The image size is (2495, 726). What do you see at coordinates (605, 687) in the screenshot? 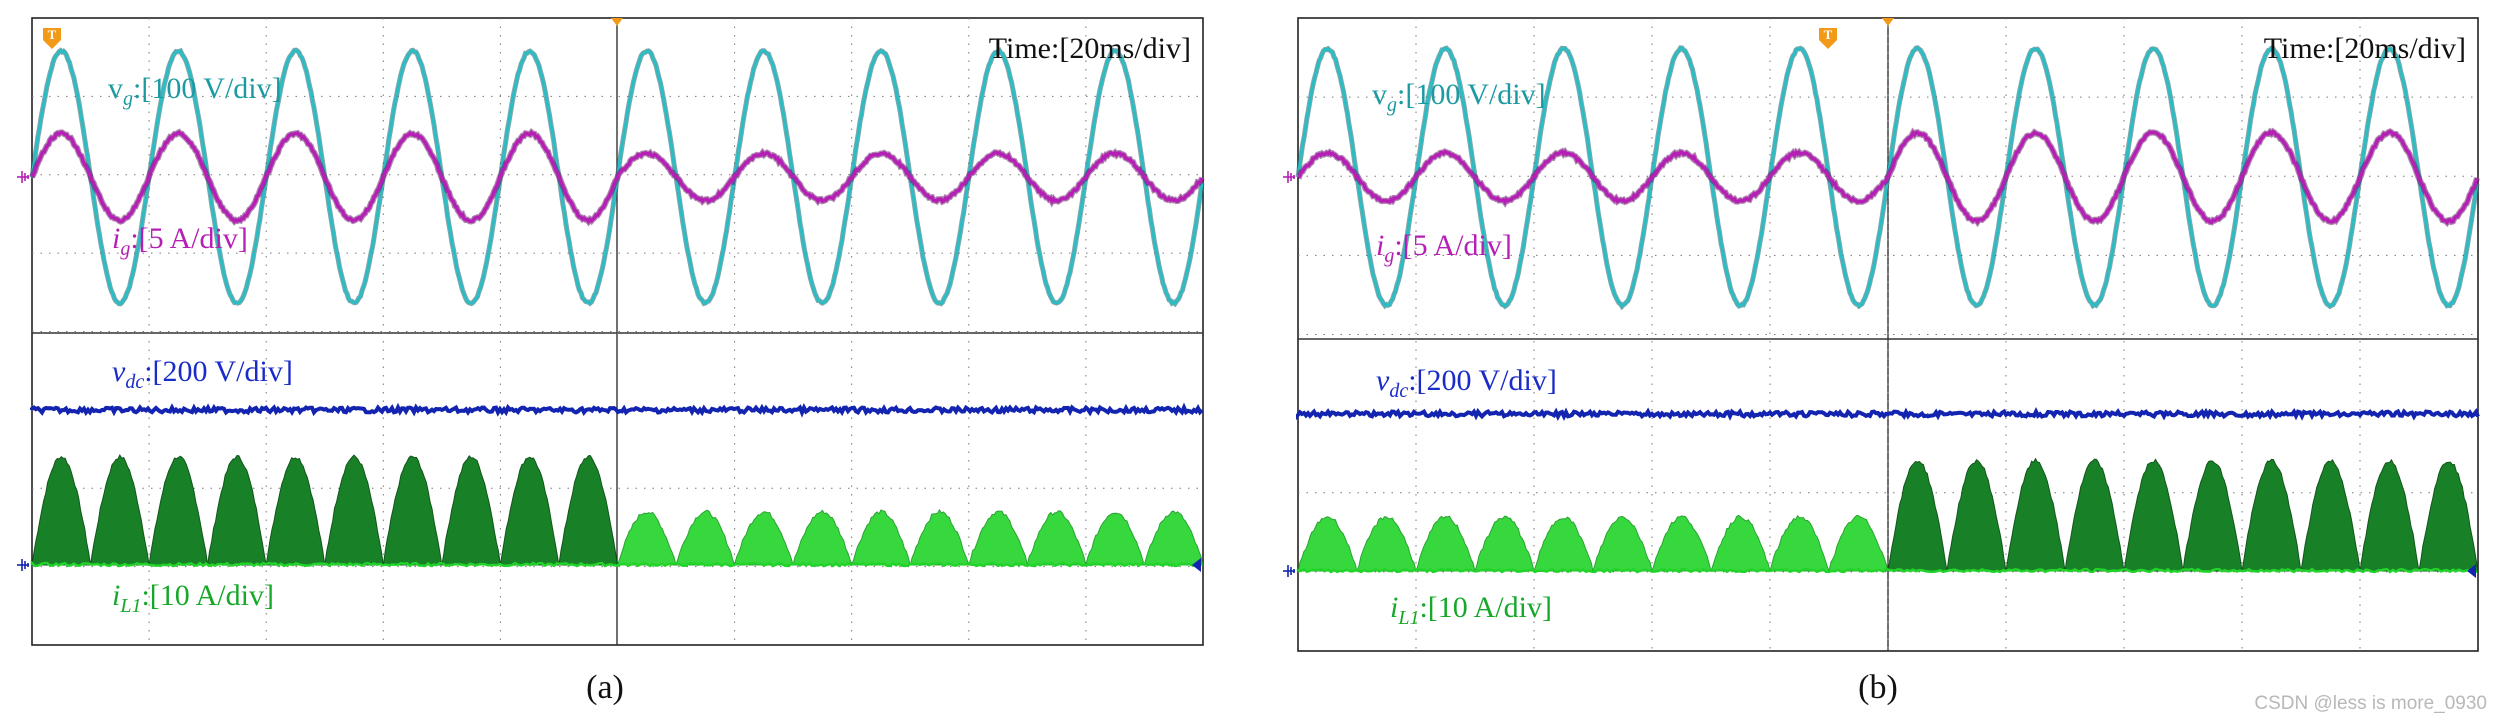
I see `panel-caption: (a)` at bounding box center [605, 687].